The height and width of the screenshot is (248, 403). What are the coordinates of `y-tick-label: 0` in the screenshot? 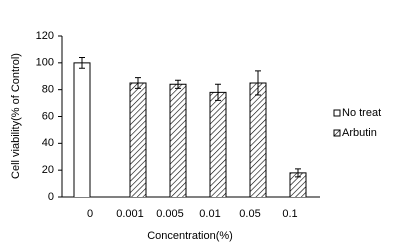 It's located at (51, 197).